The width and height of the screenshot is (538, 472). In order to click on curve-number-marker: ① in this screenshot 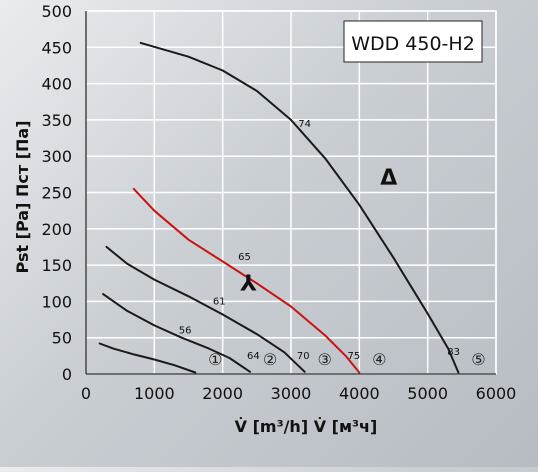, I will do `click(215, 359)`.